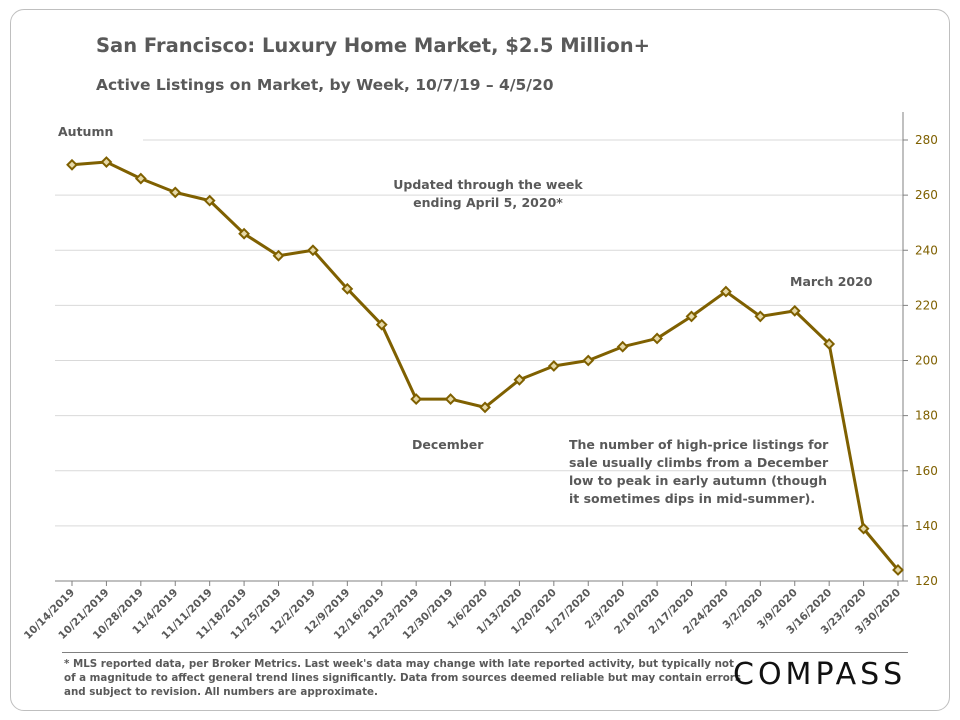  What do you see at coordinates (488, 184) in the screenshot?
I see `annotation-updated: Updated through the week` at bounding box center [488, 184].